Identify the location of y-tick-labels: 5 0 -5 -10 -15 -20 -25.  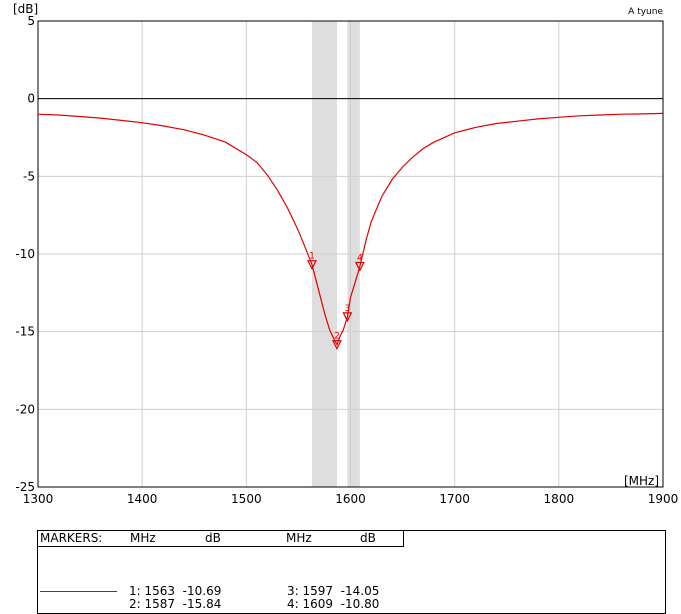
(25, 254).